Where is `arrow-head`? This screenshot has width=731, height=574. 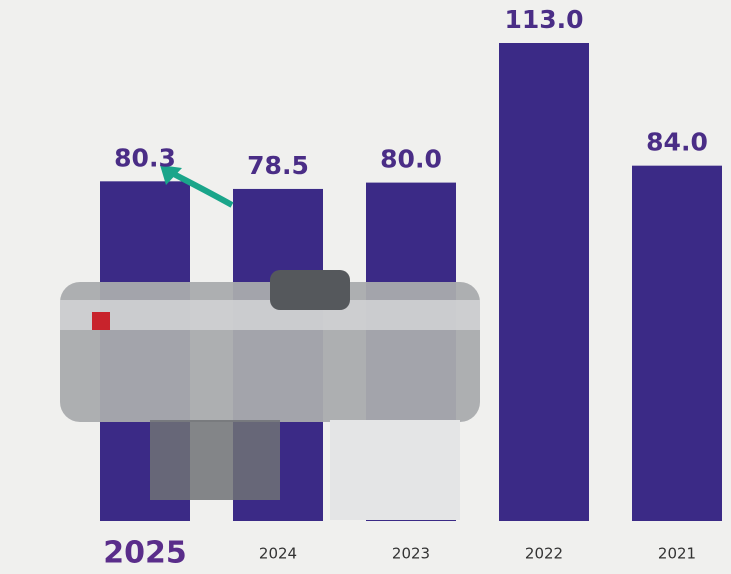 arrow-head is located at coordinates (171, 175).